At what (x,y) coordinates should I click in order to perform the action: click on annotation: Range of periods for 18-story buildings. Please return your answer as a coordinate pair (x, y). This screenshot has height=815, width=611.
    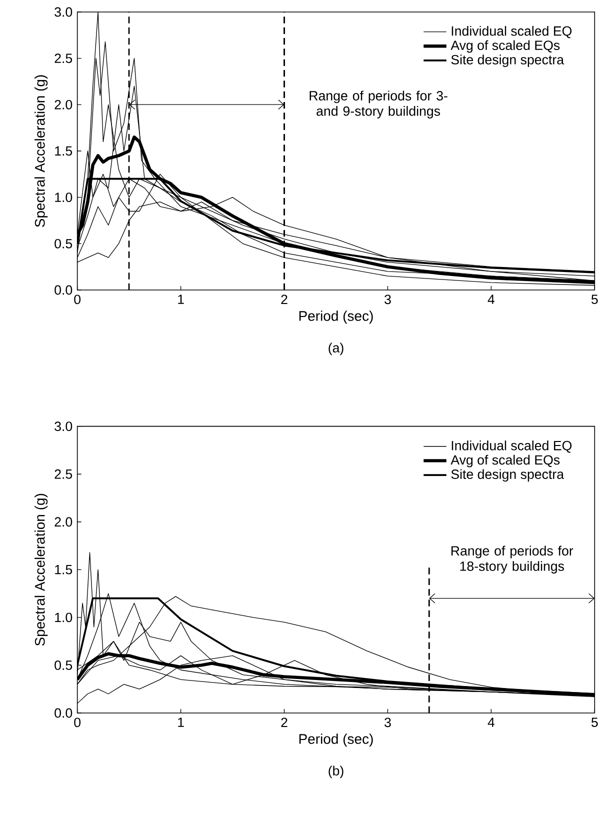
    Looking at the image, I should click on (512, 560).